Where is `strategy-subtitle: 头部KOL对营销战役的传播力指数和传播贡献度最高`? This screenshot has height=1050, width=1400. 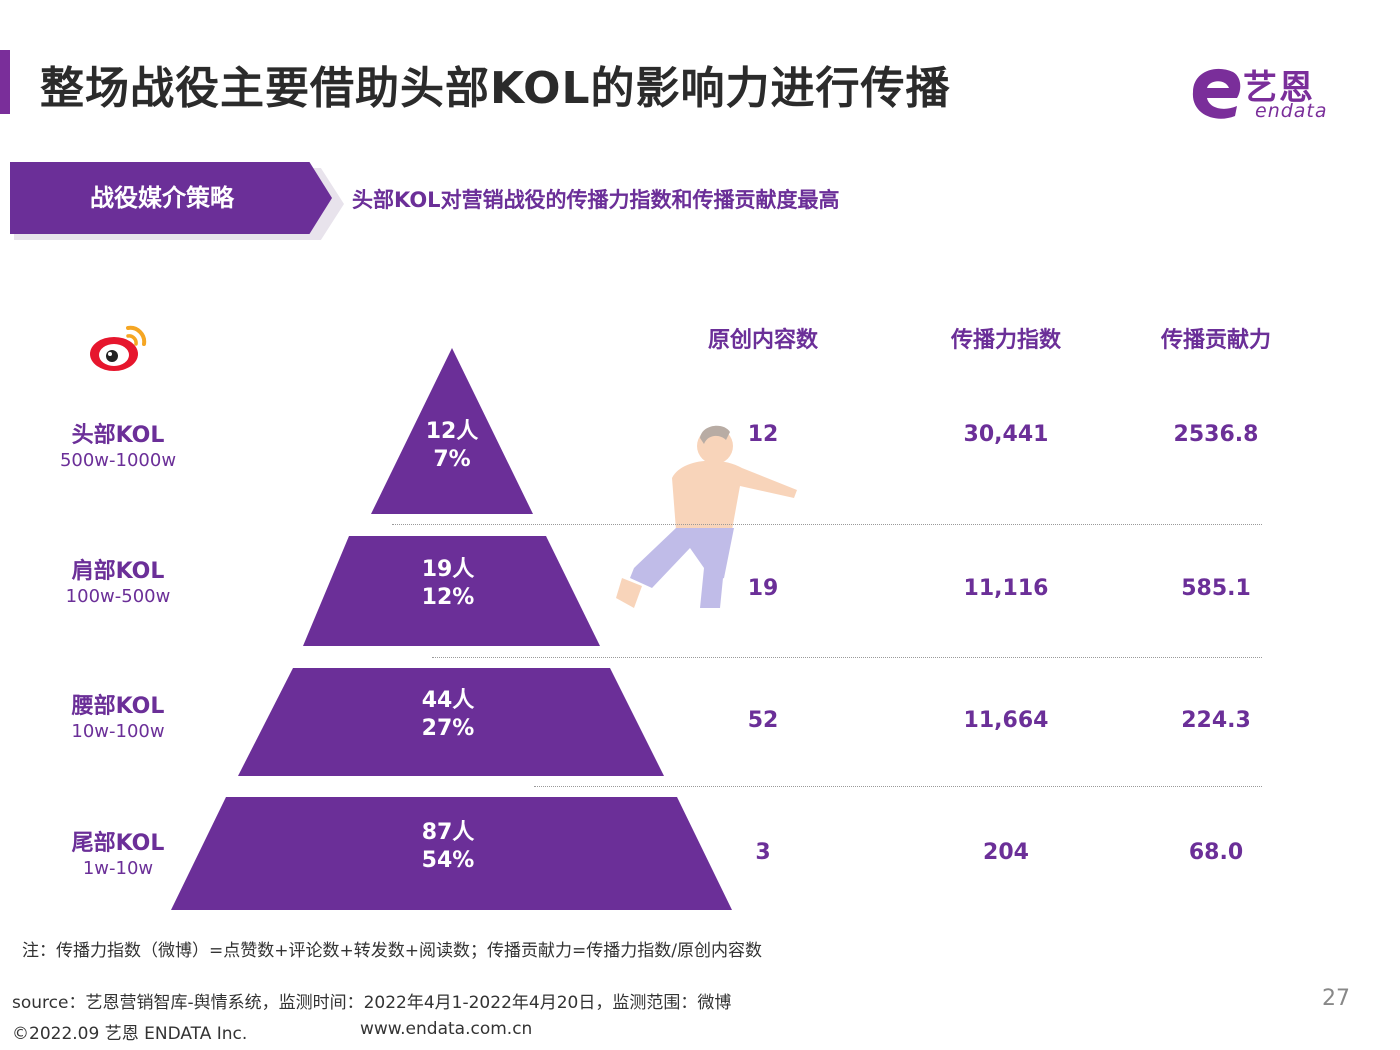
strategy-subtitle: 头部KOL对营销战役的传播力指数和传播贡献度最高 is located at coordinates (596, 200).